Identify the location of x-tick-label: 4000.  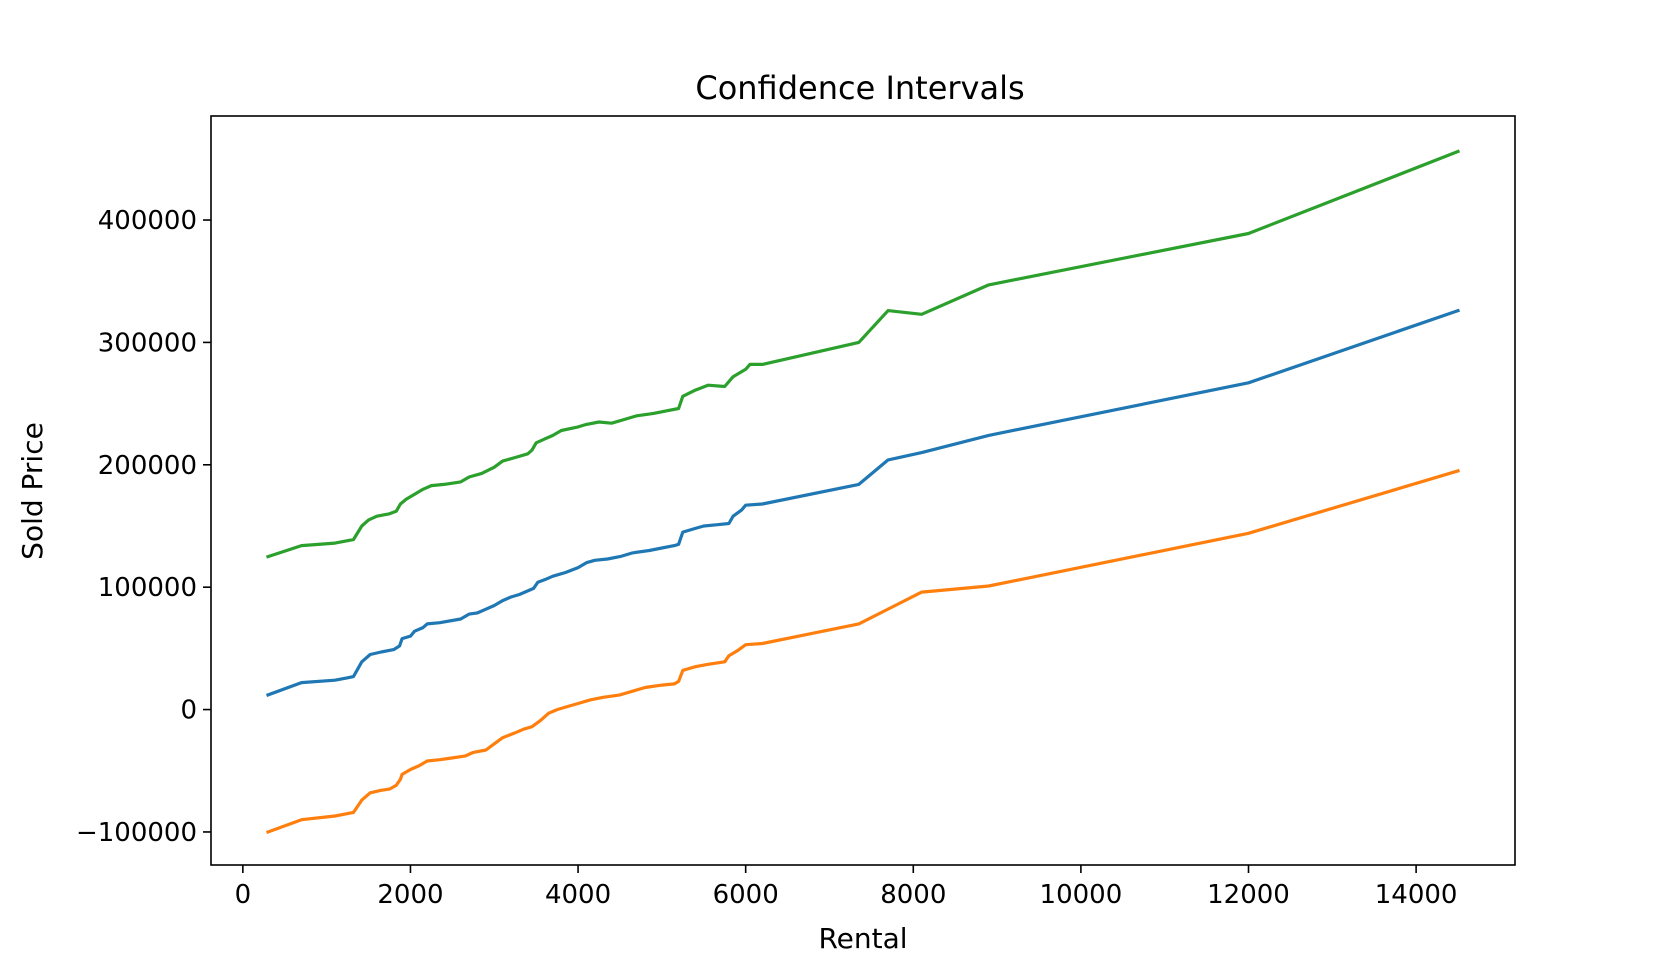
(578, 895).